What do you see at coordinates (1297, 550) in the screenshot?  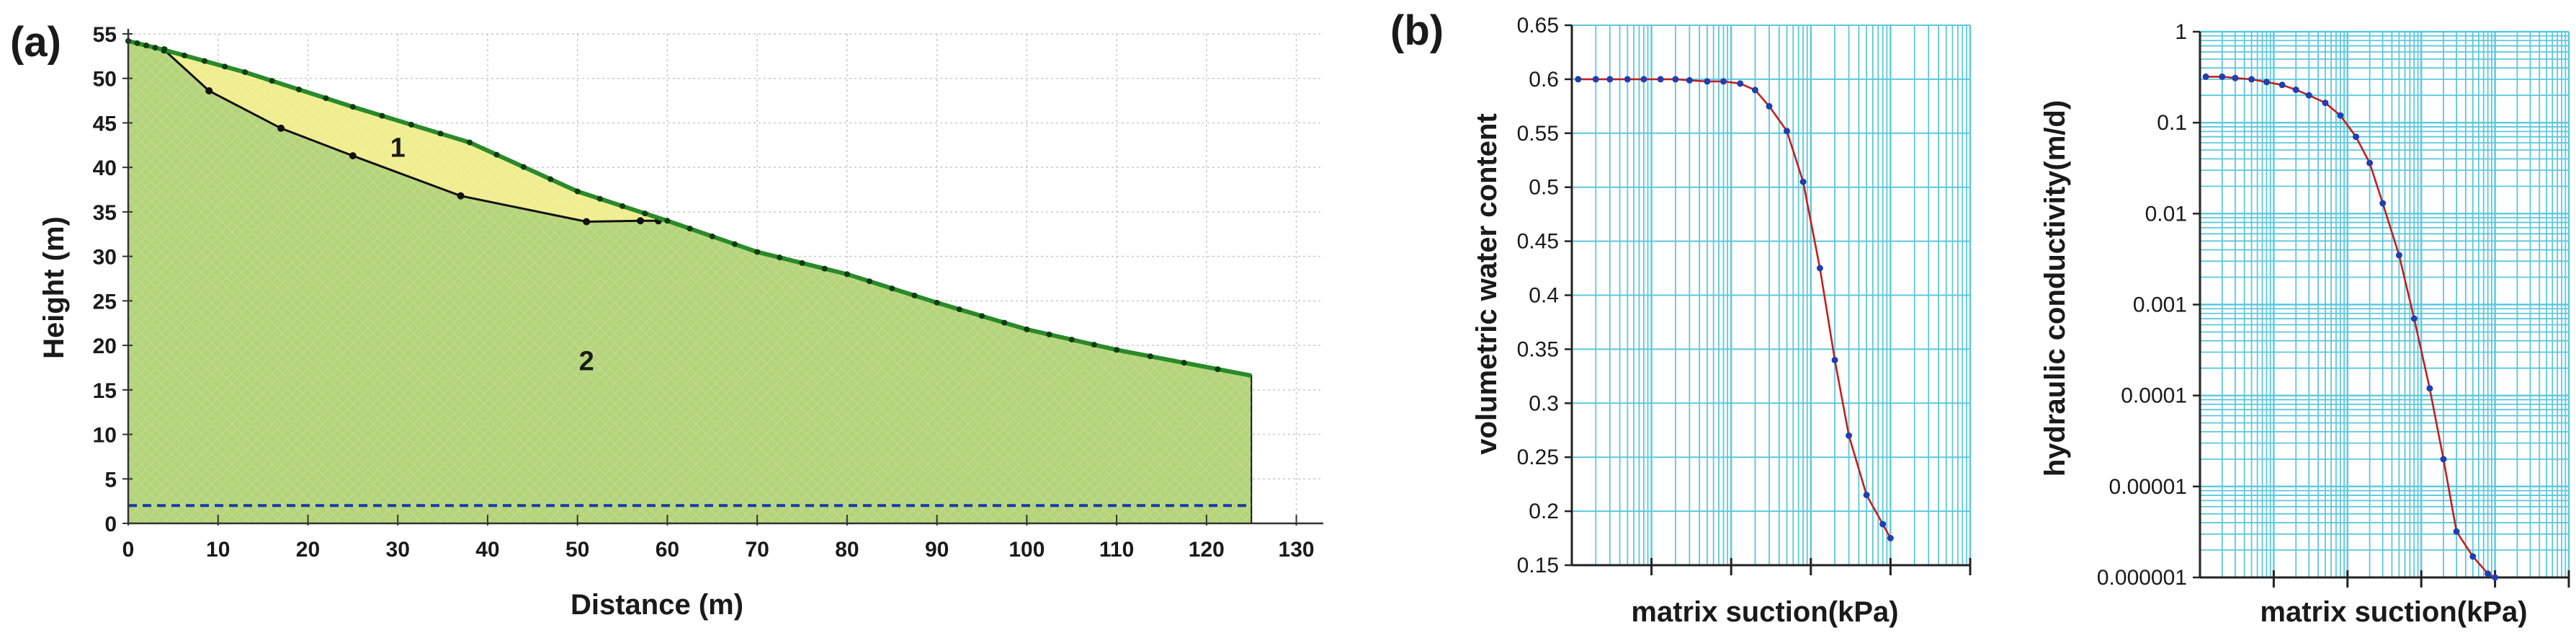 I see `slope-x-tick-label: 130` at bounding box center [1297, 550].